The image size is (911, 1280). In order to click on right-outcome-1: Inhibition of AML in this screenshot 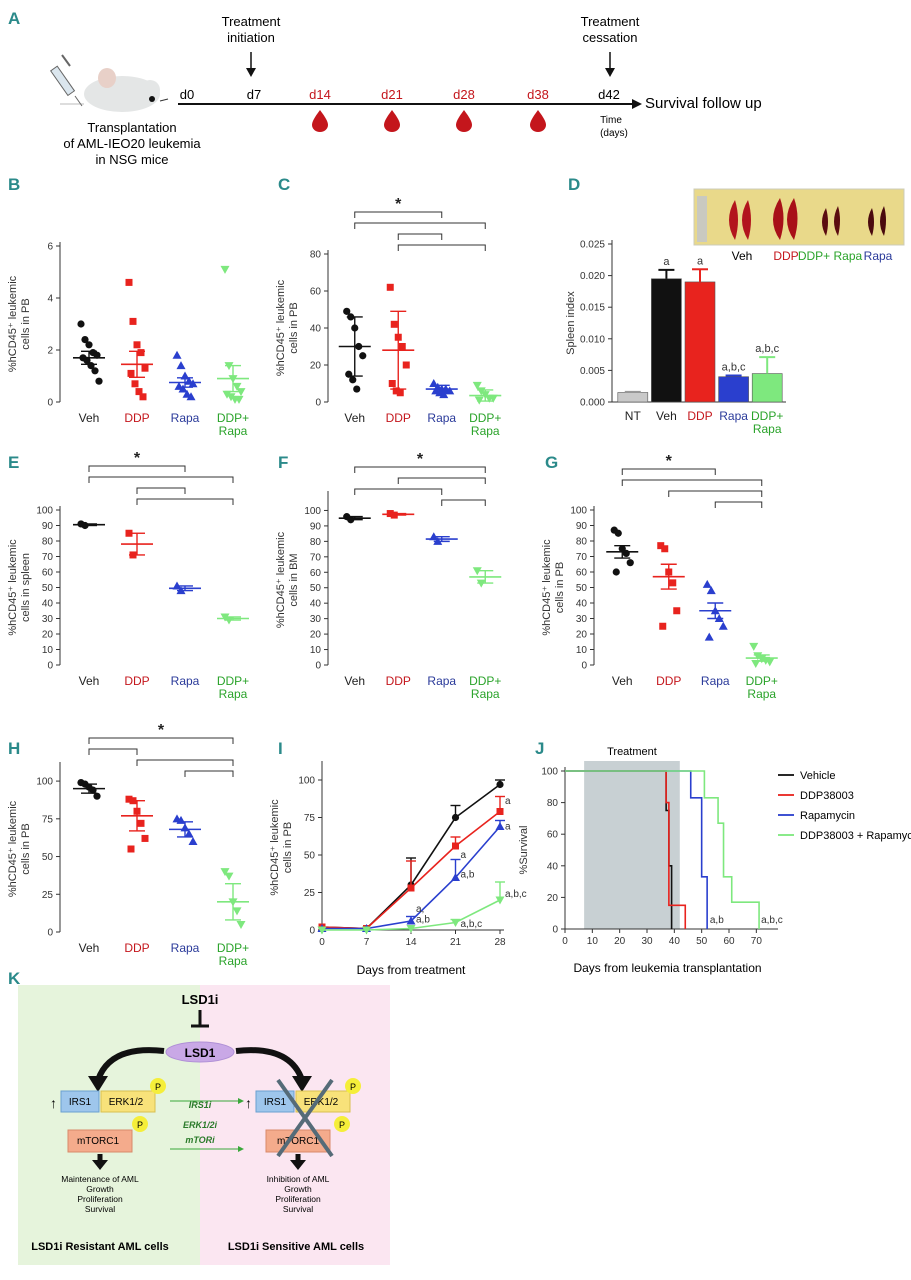, I will do `click(298, 1179)`.